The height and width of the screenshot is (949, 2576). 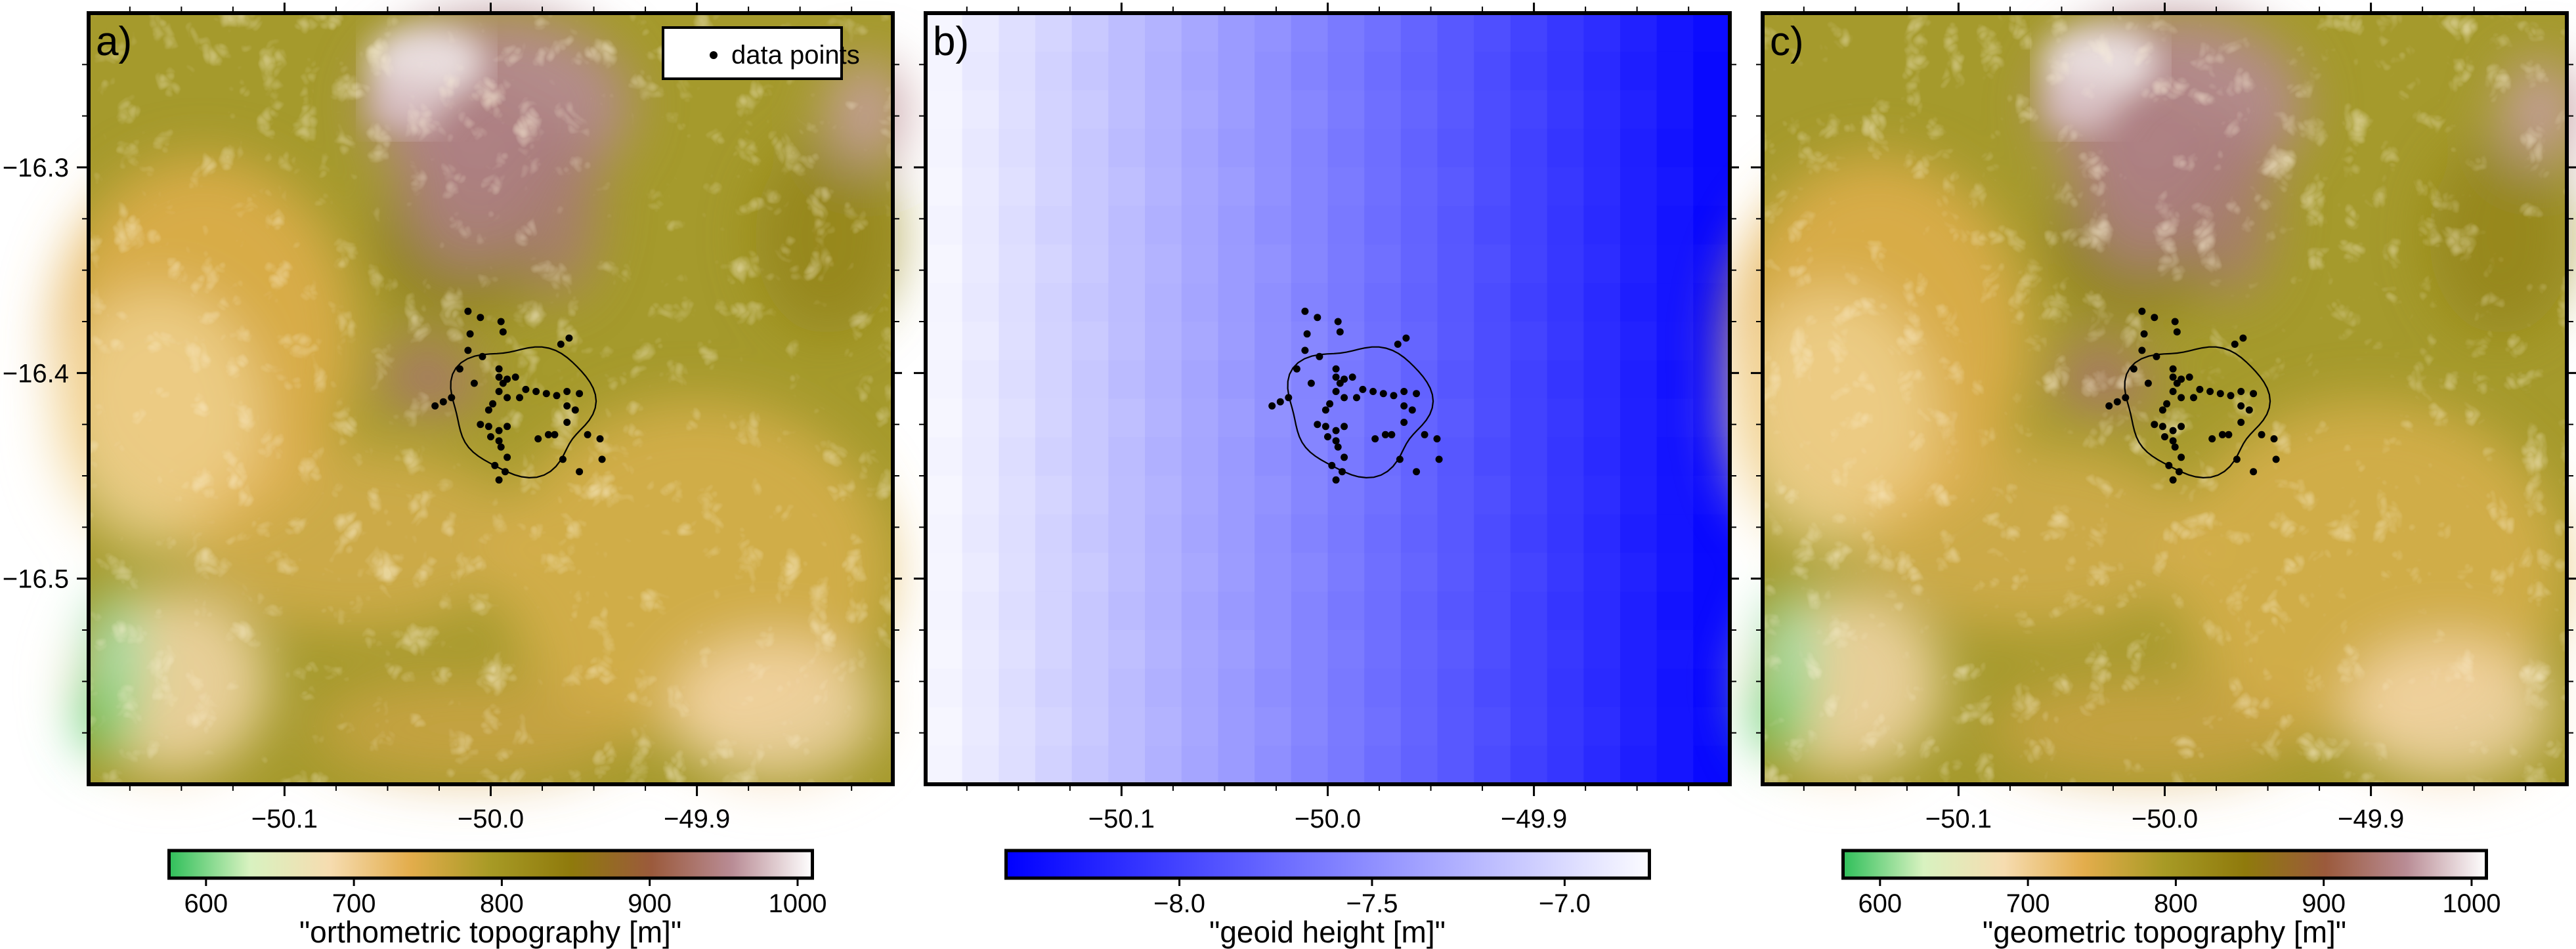 I want to click on lon-tick-label: −50.0, so click(x=1328, y=819).